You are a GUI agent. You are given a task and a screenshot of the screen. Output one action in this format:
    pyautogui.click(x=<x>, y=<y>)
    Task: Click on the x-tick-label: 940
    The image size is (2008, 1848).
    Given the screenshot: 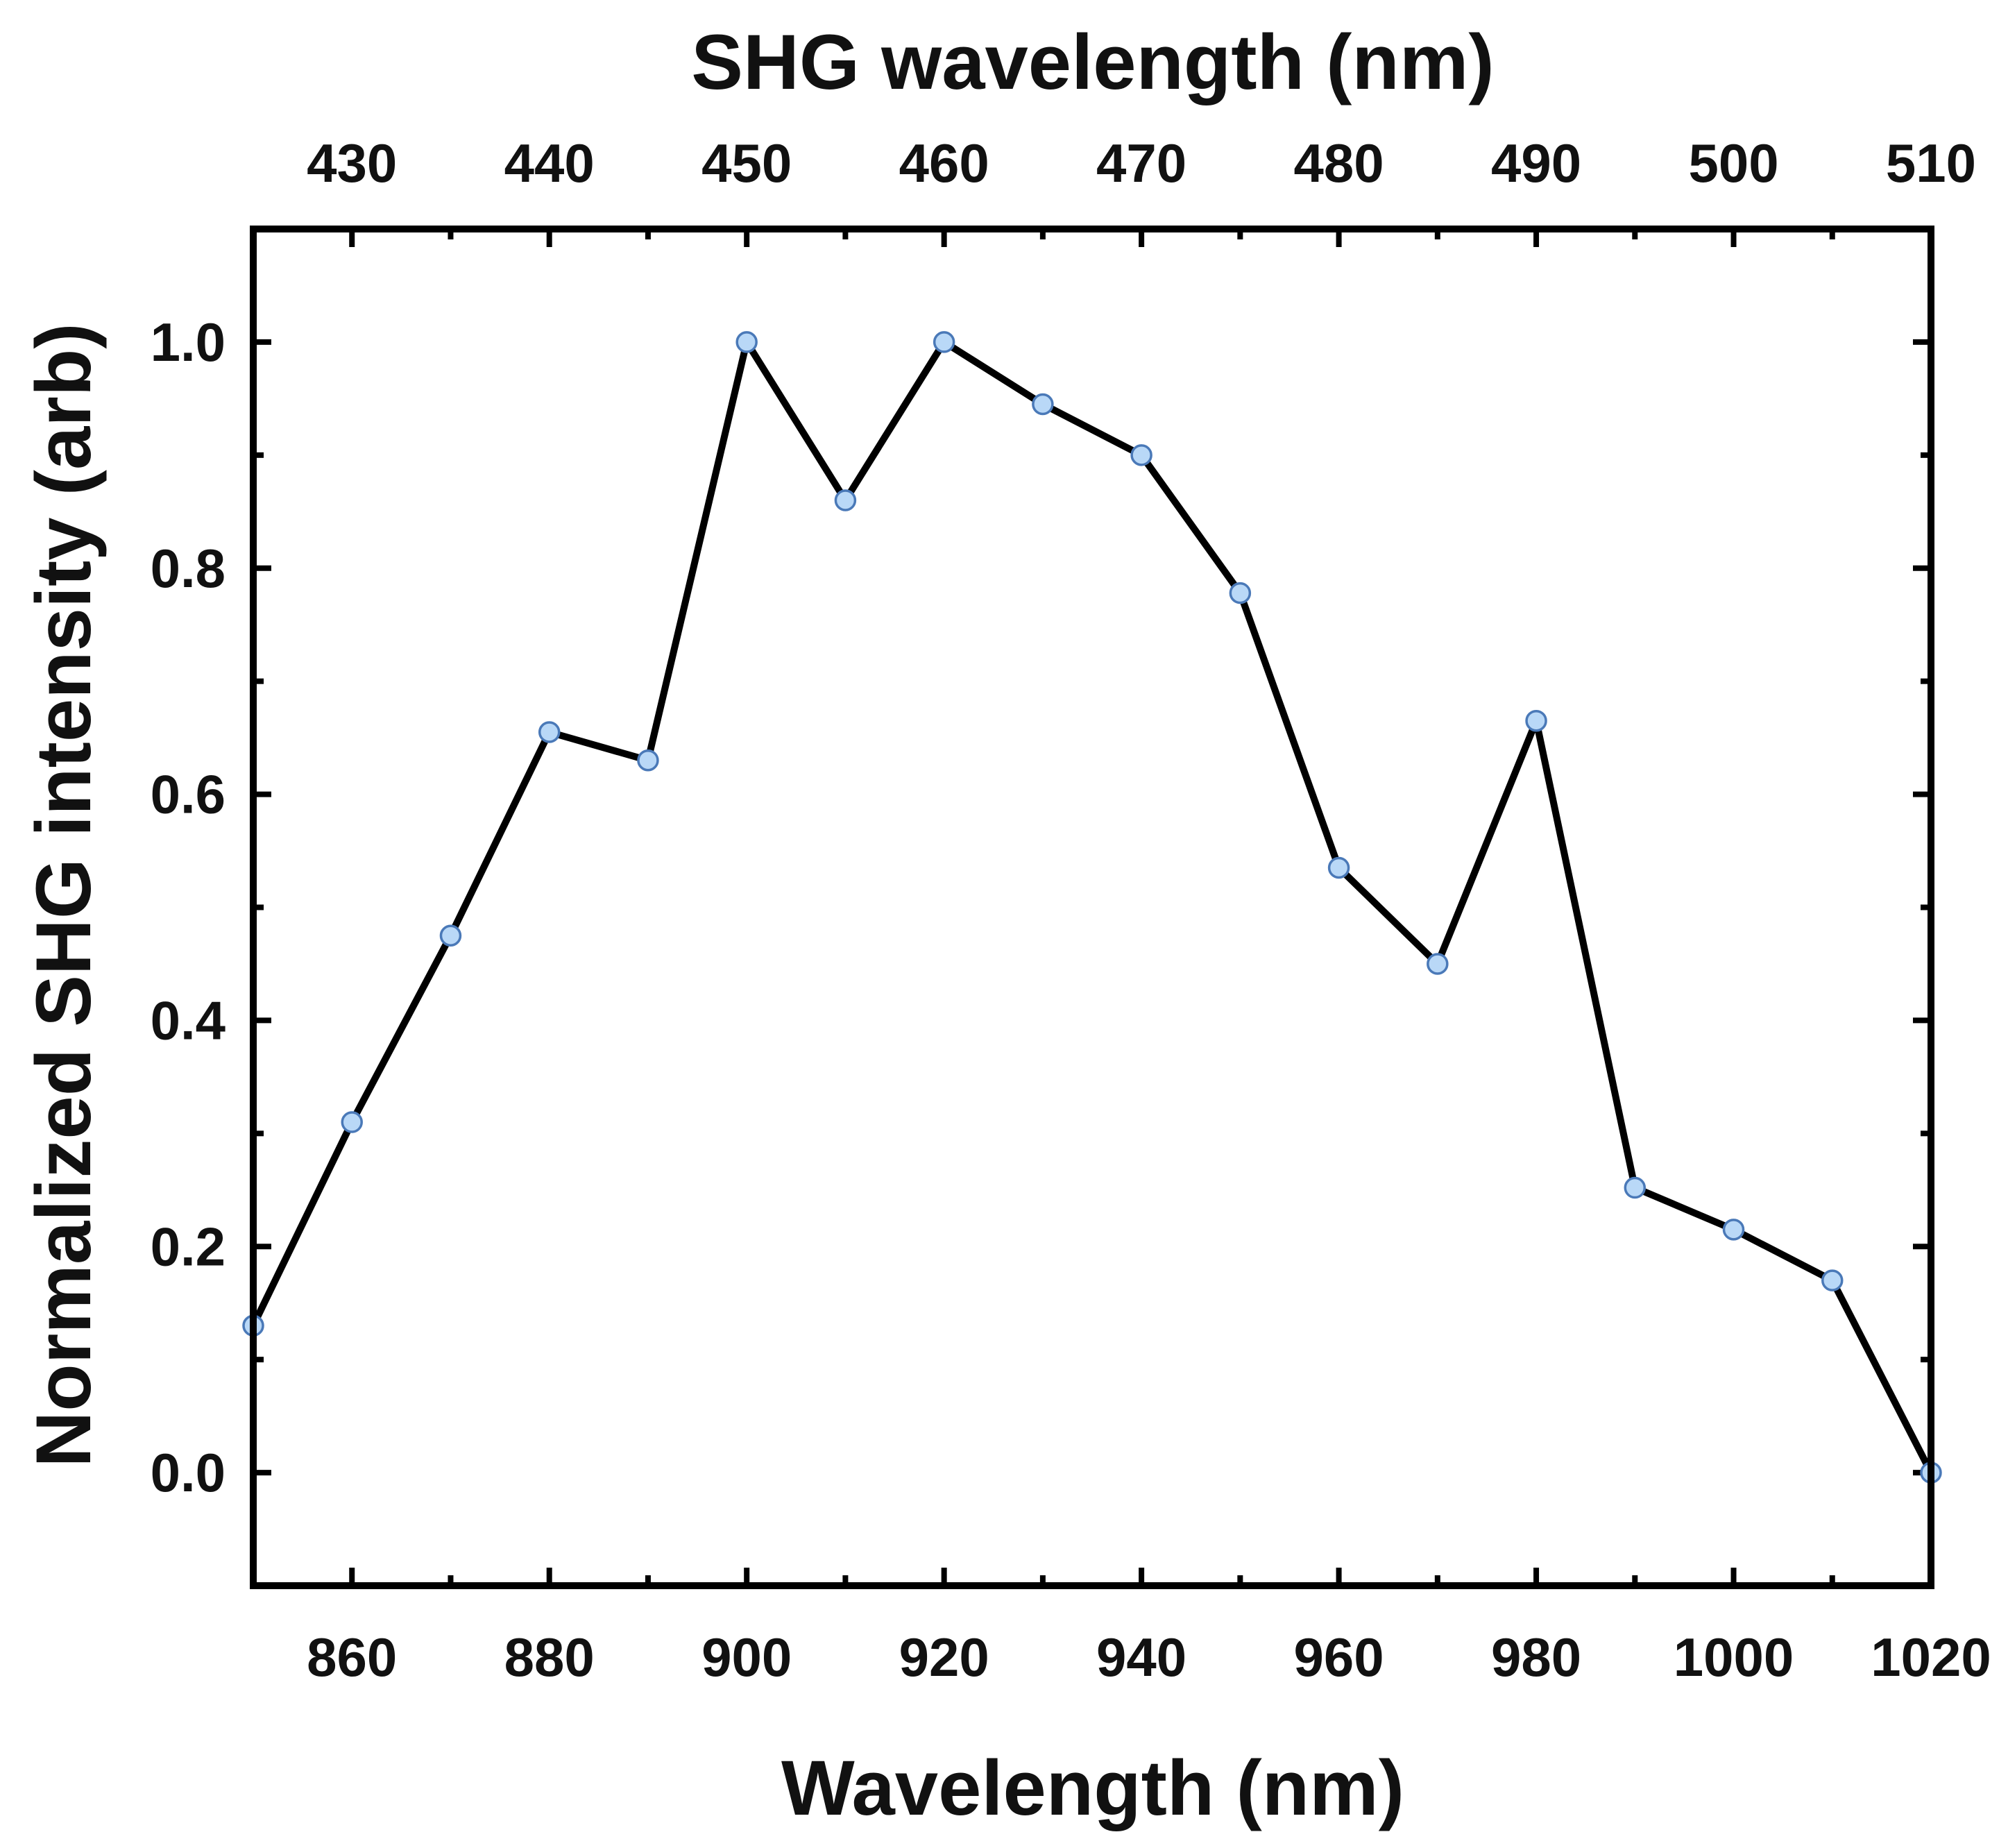 What is the action you would take?
    pyautogui.click(x=1141, y=1658)
    